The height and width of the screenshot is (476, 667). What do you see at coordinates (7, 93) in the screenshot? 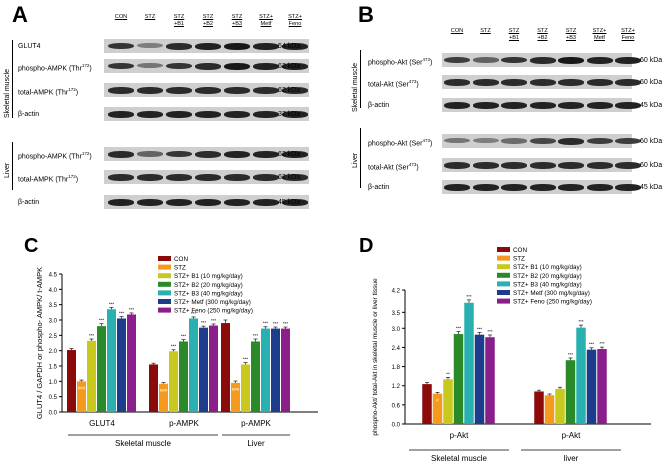
I see `panel-a-tissue-muscle: Skeletal muscle` at bounding box center [7, 93].